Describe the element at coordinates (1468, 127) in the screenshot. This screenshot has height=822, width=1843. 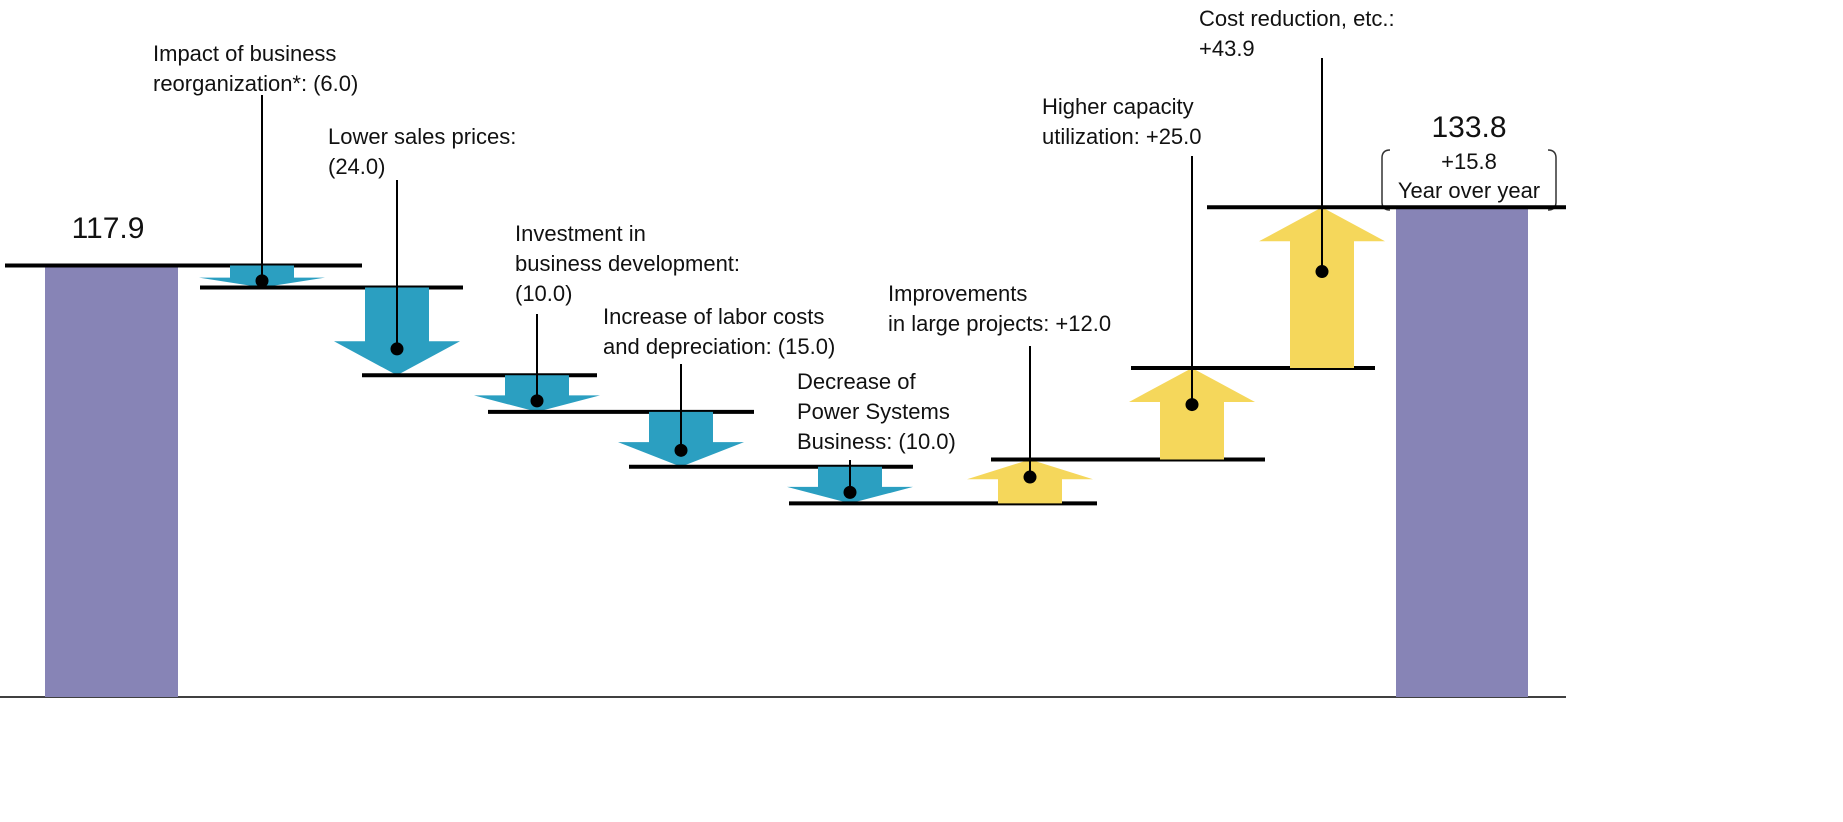
I see `end-label: 133.8` at that location.